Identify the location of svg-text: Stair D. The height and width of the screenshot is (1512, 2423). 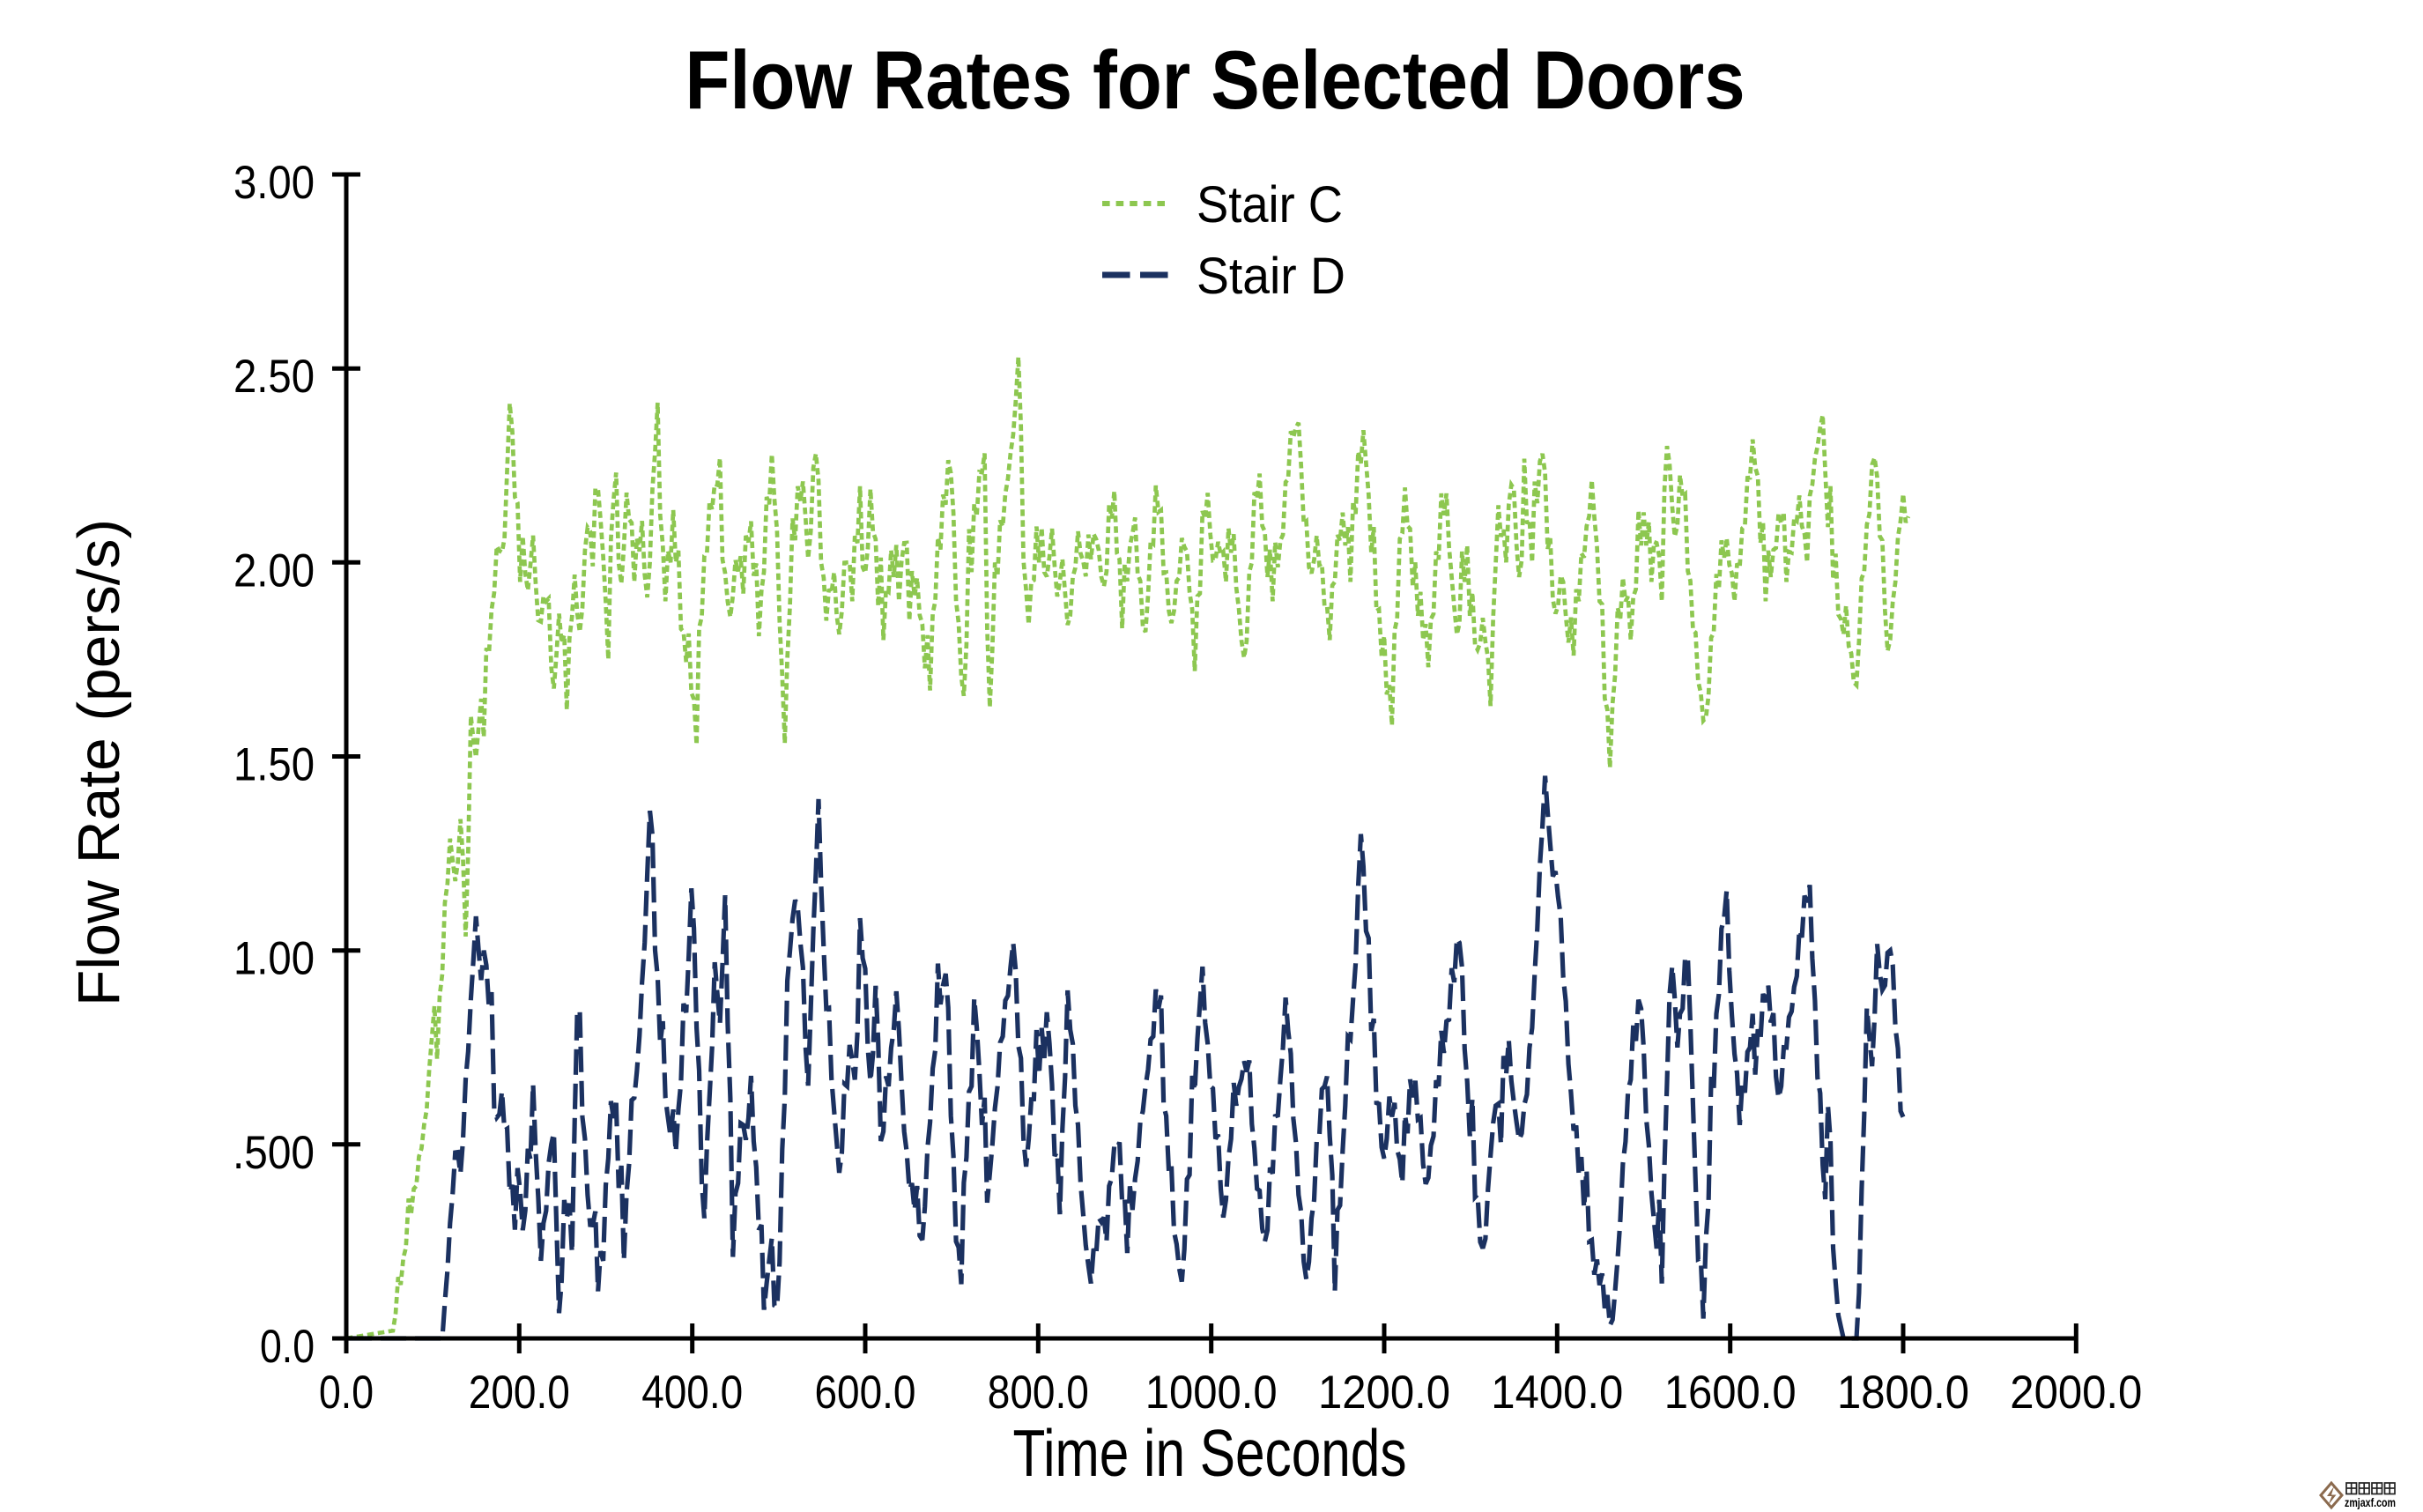
(1271, 276).